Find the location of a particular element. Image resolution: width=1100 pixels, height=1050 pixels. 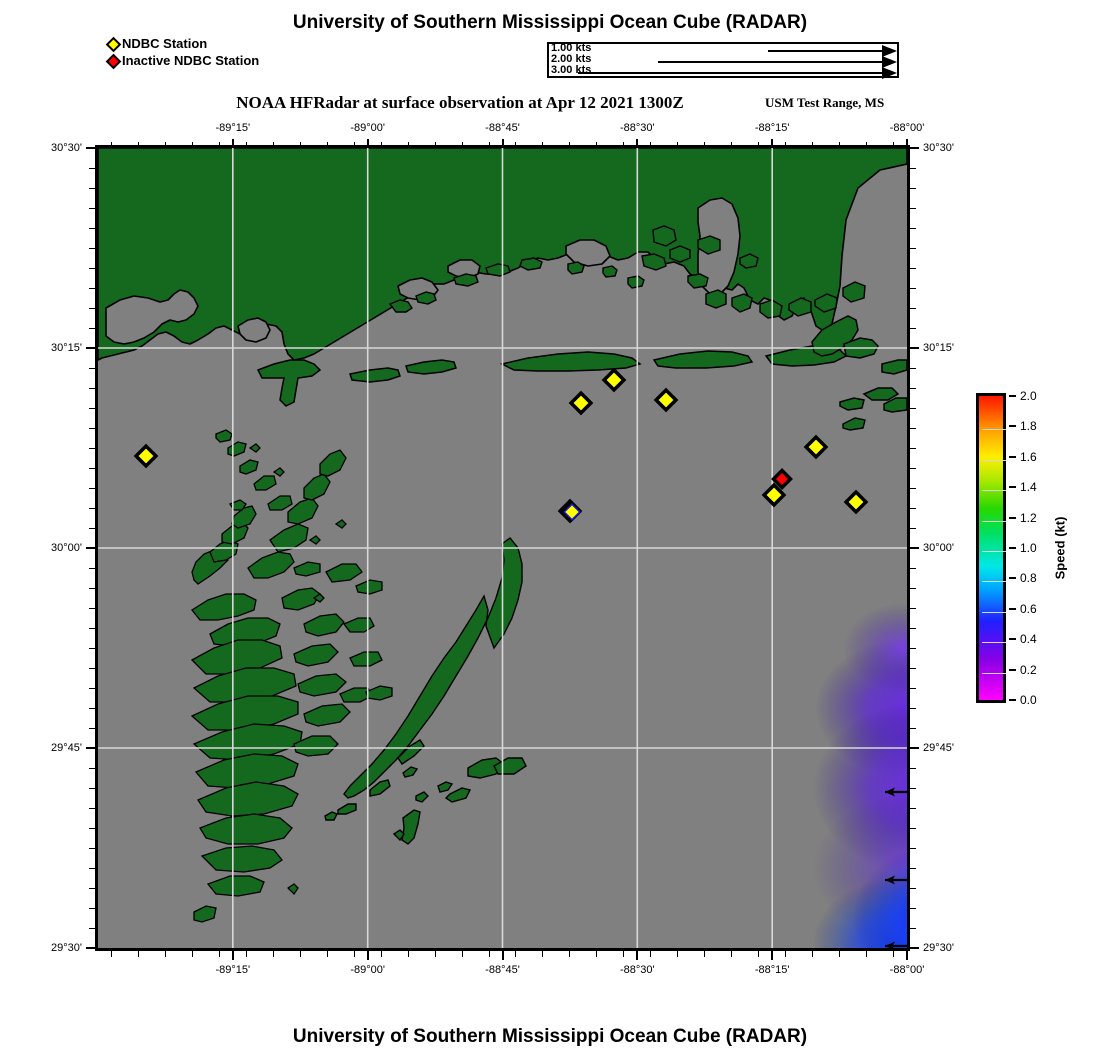

delta-marshland is located at coordinates (291, 676).